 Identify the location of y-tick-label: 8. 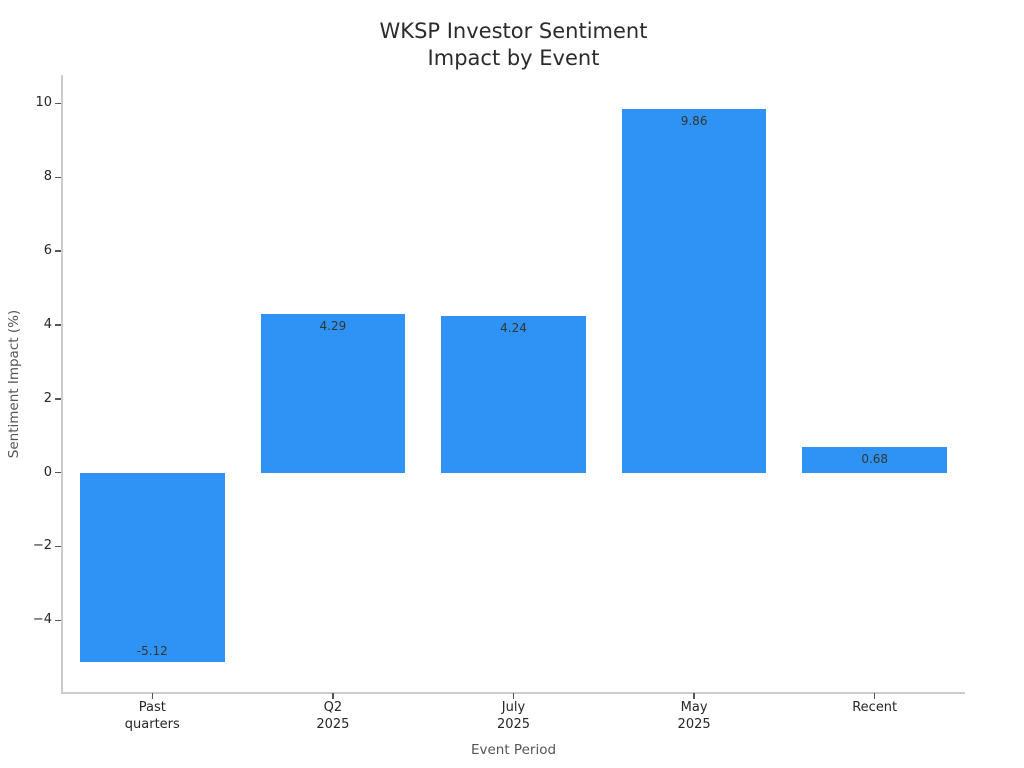
(47, 177).